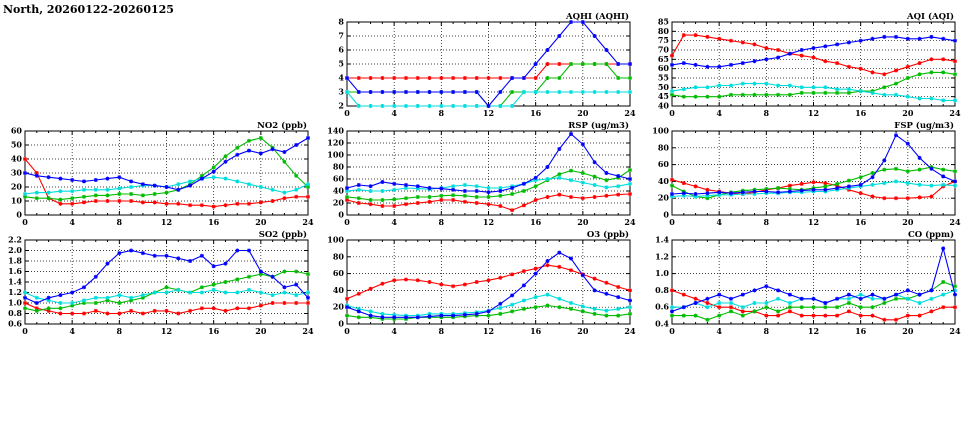 The width and height of the screenshot is (975, 447). I want to click on y-tick-label: 120, so click(335, 143).